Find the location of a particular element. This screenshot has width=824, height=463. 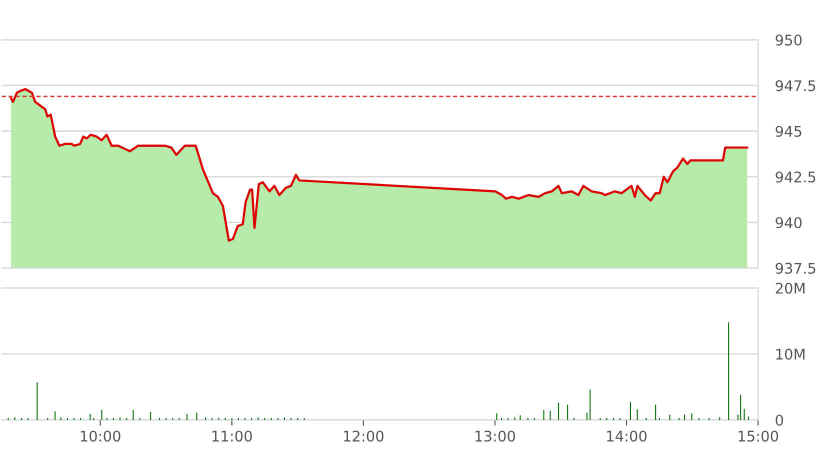

x-tick-label: 14:00 is located at coordinates (627, 436).